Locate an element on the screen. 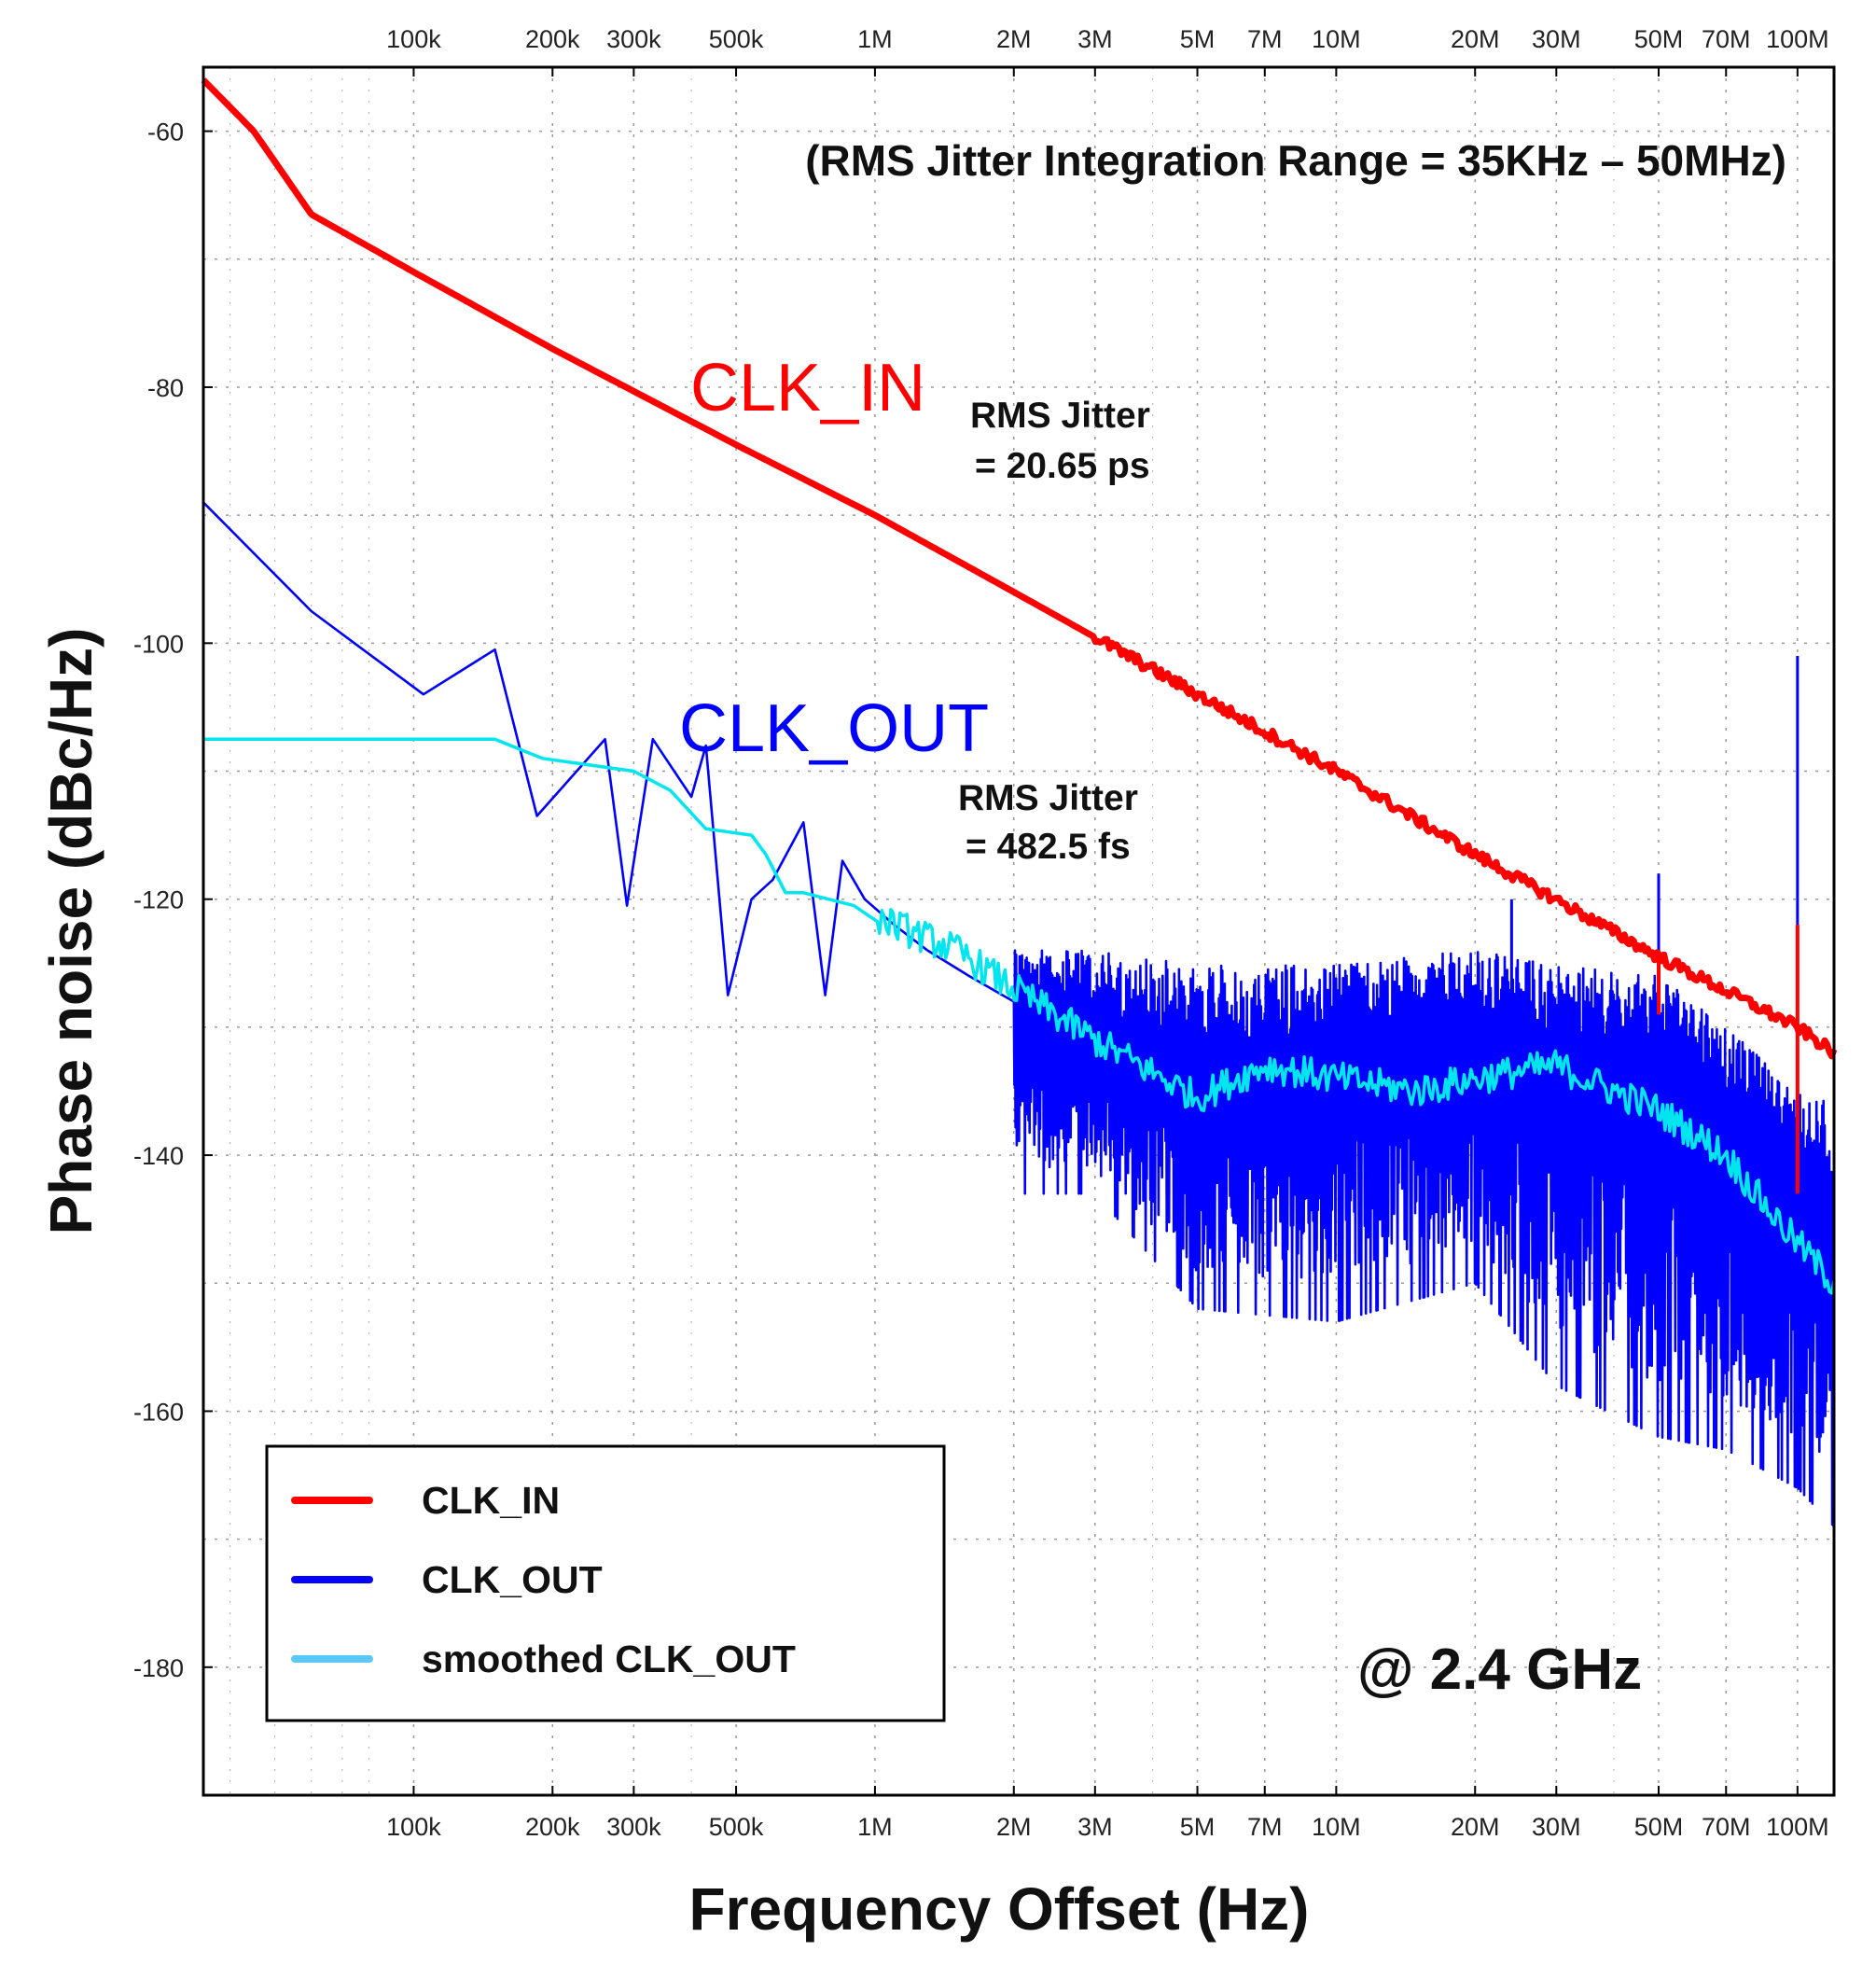  y-tick-label--140: -140 is located at coordinates (158, 1156).